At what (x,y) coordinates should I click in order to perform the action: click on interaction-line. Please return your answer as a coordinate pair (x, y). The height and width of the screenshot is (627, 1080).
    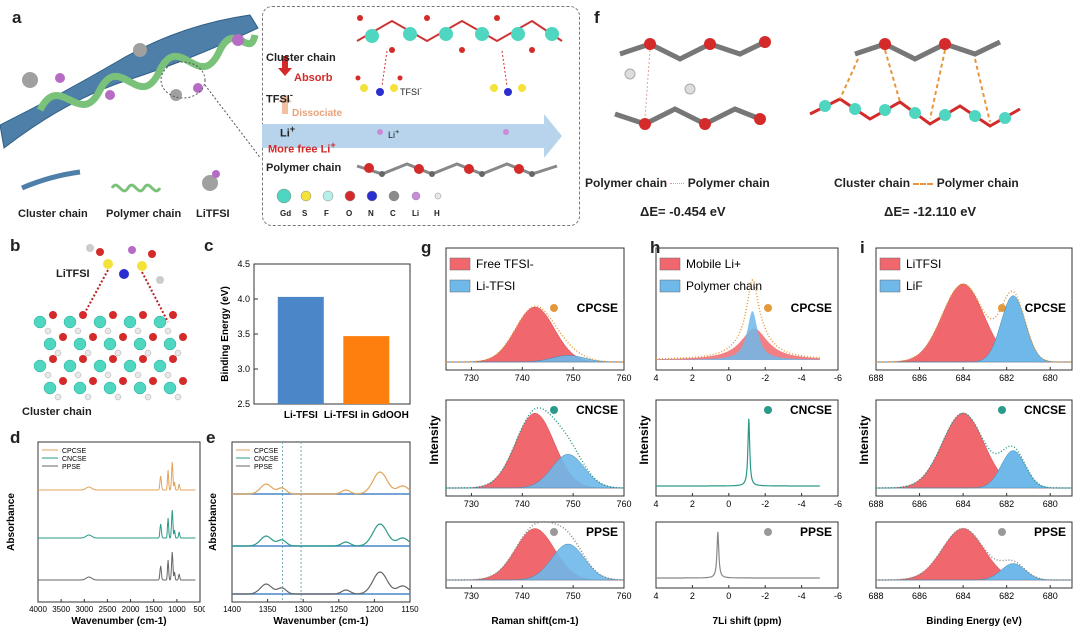
    Looking at the image, I should click on (95, 294).